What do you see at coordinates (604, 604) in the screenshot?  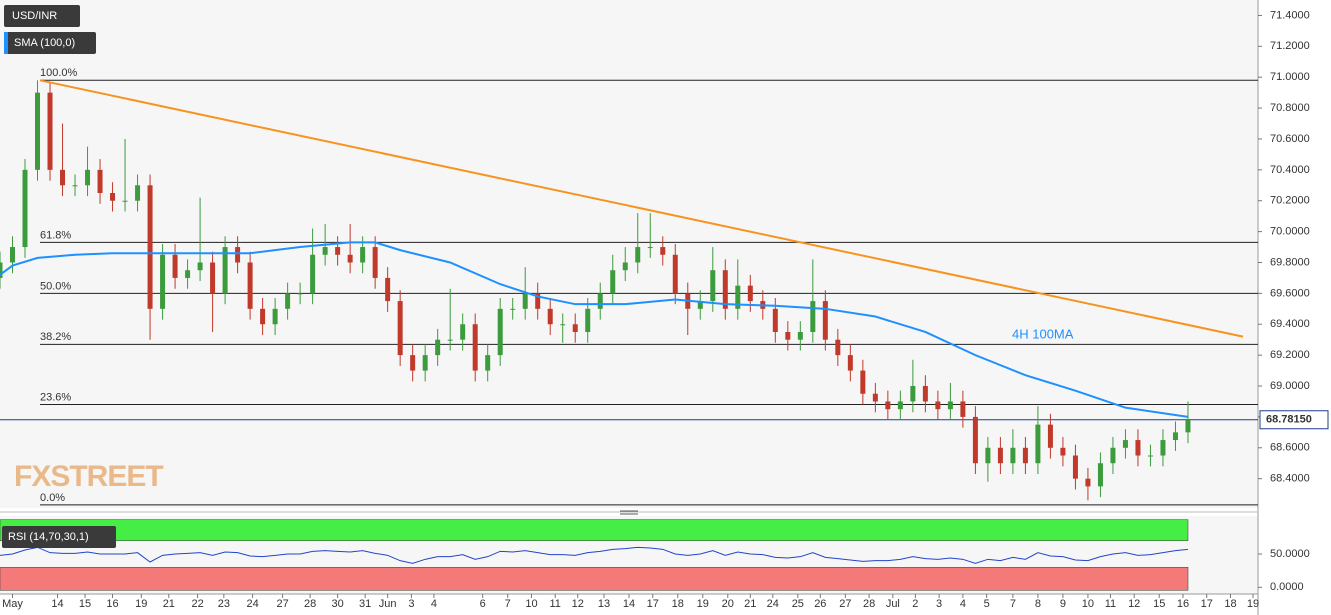 I see `x-tick-label: 13` at bounding box center [604, 604].